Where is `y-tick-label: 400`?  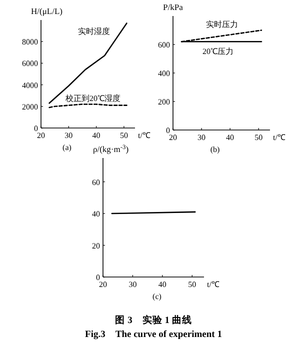
y-tick-label: 400 is located at coordinates (164, 73).